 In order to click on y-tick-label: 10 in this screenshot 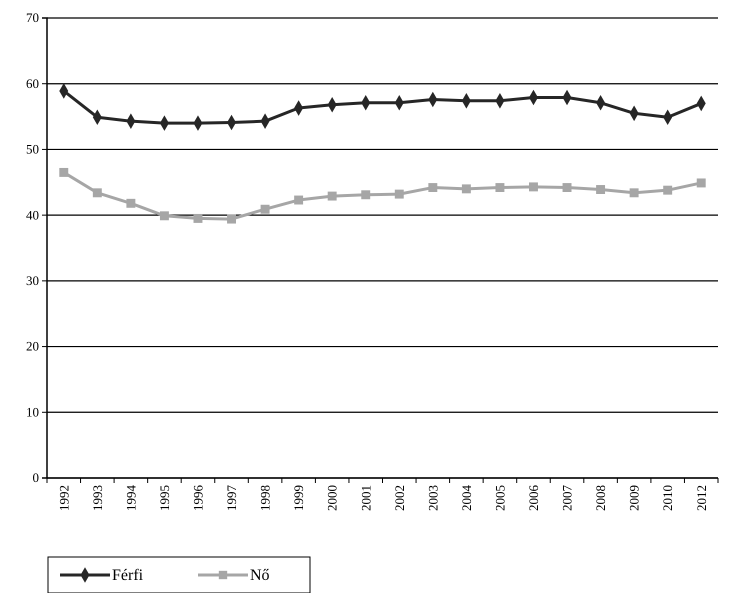, I will do `click(32, 412)`.